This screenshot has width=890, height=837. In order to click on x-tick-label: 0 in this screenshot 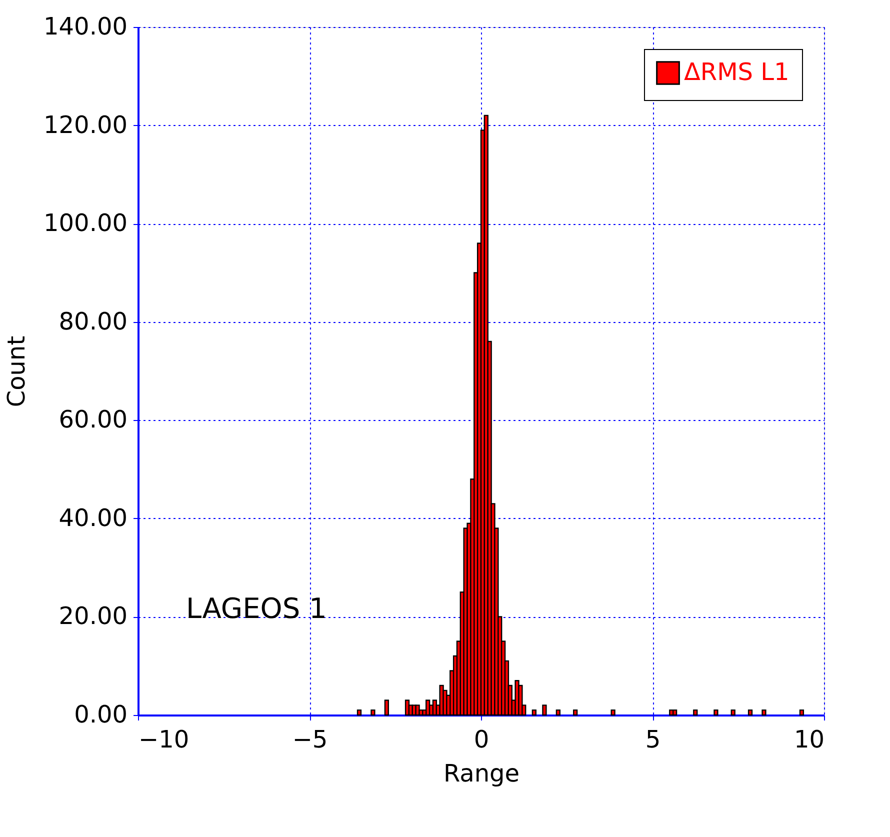, I will do `click(482, 740)`.